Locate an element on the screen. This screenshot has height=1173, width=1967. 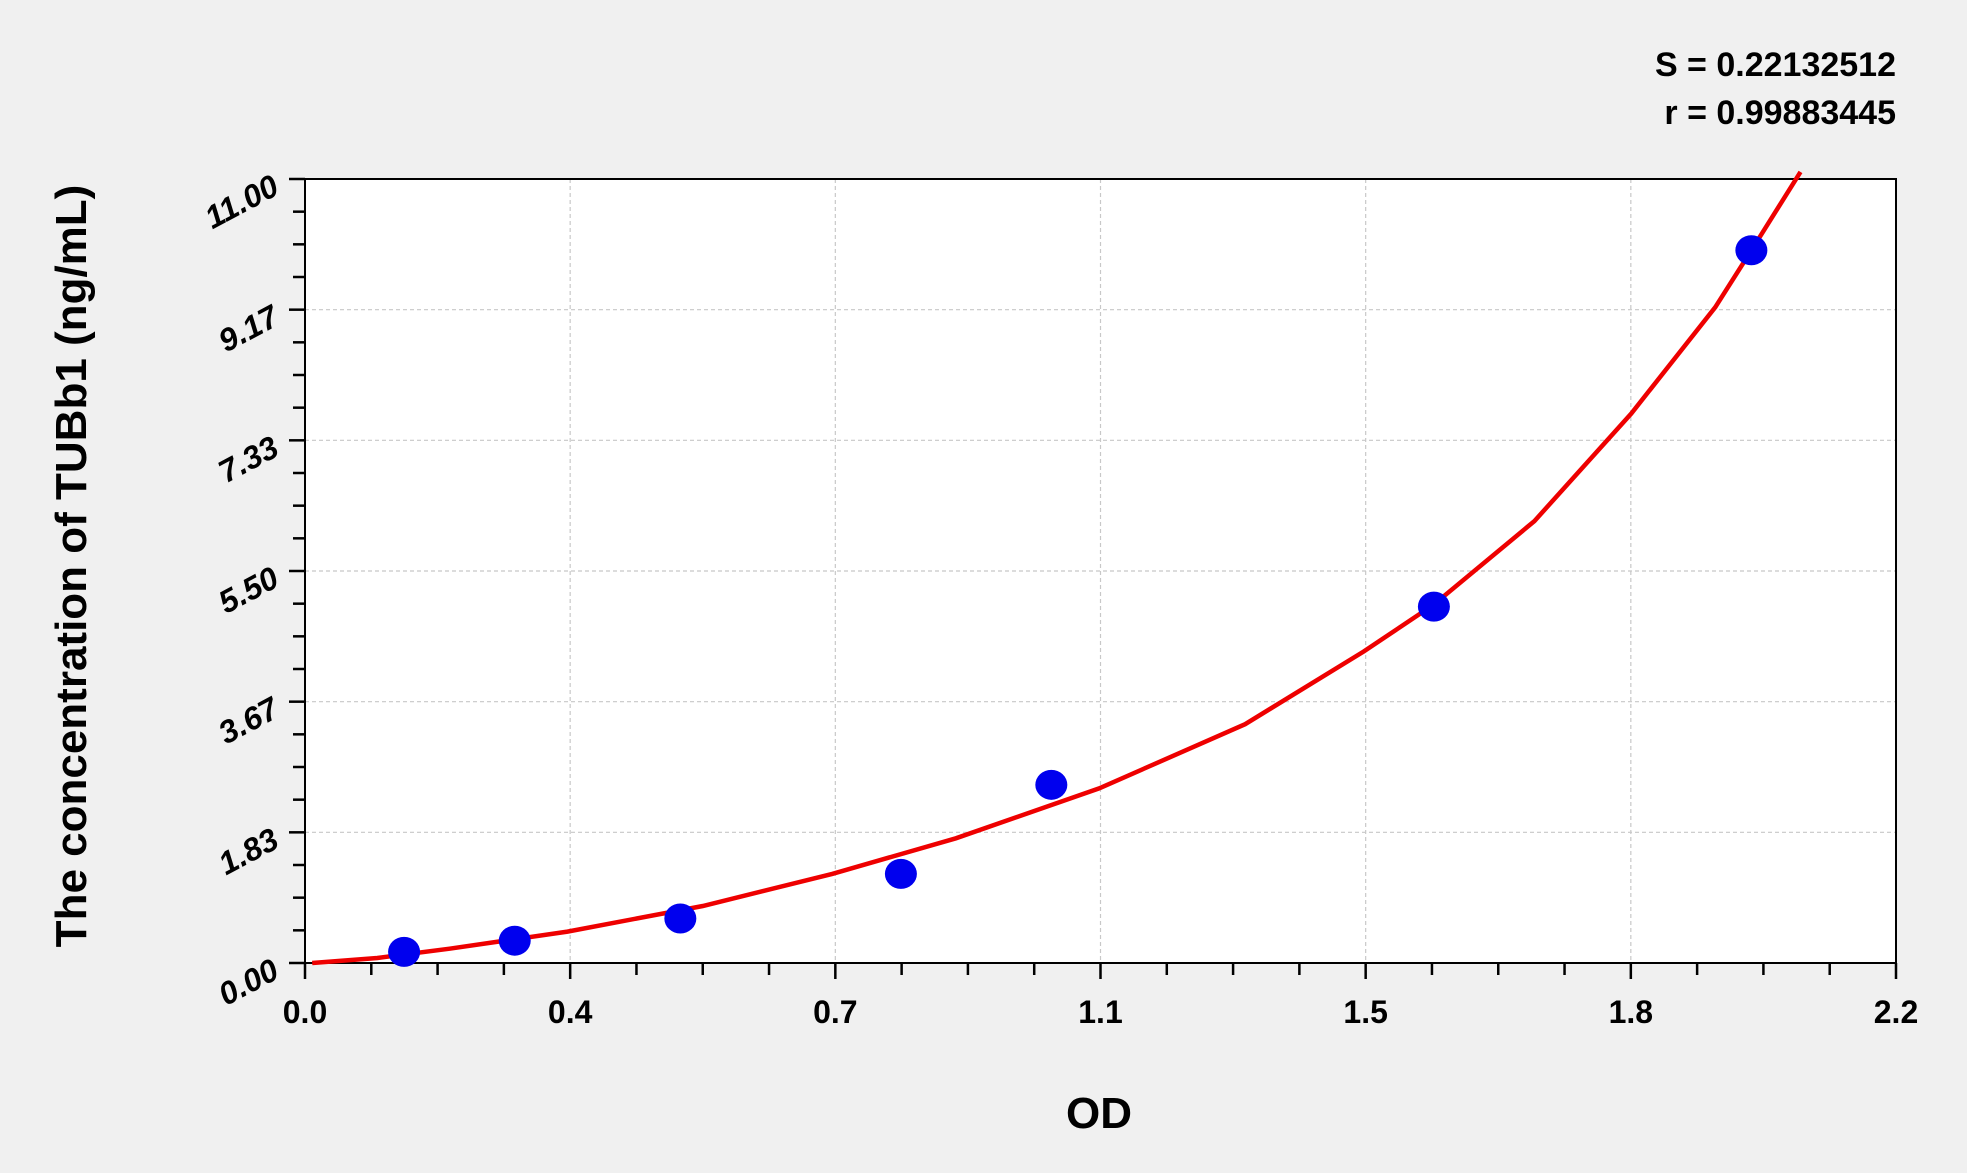
stat-s: S = 0.22132512 is located at coordinates (1775, 65).